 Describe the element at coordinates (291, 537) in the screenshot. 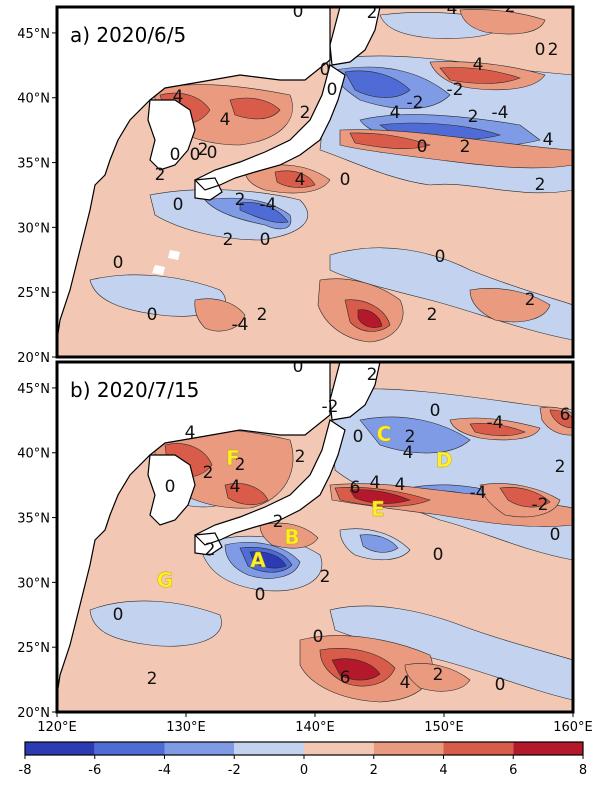

I see `region-label-b: B` at that location.